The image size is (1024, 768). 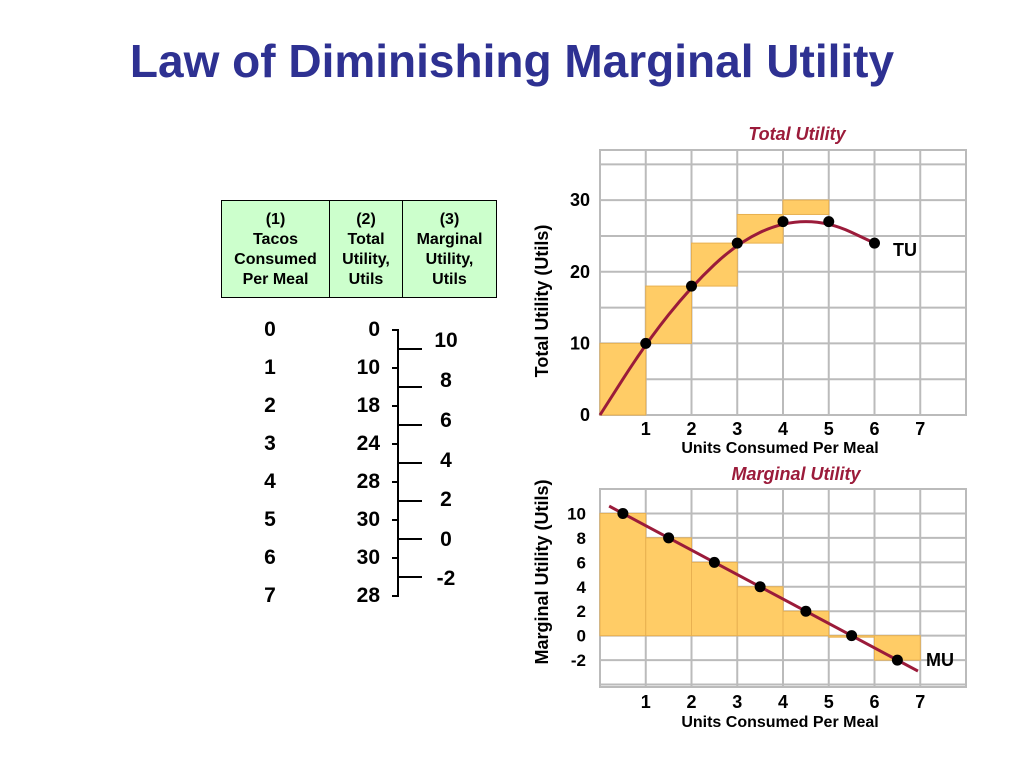 What do you see at coordinates (581, 562) in the screenshot?
I see `y-tick-label: 6` at bounding box center [581, 562].